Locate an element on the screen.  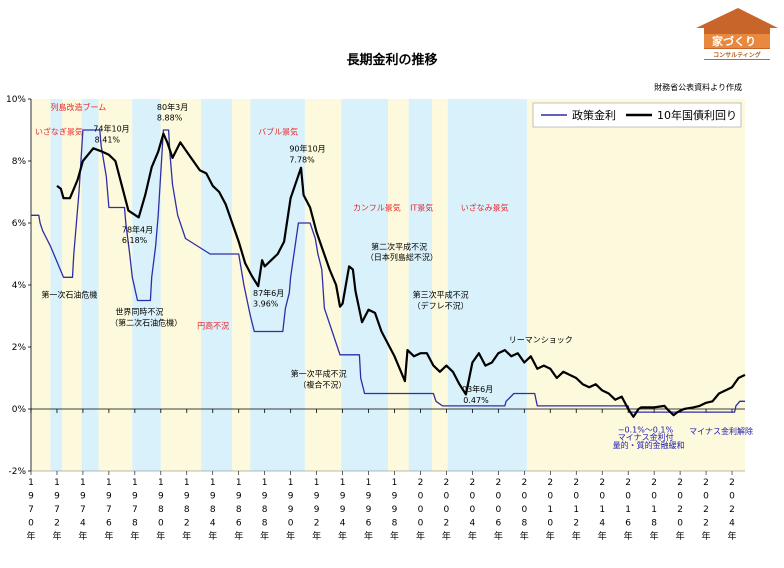
y-tick-label: -2% is located at coordinates (17, 472).